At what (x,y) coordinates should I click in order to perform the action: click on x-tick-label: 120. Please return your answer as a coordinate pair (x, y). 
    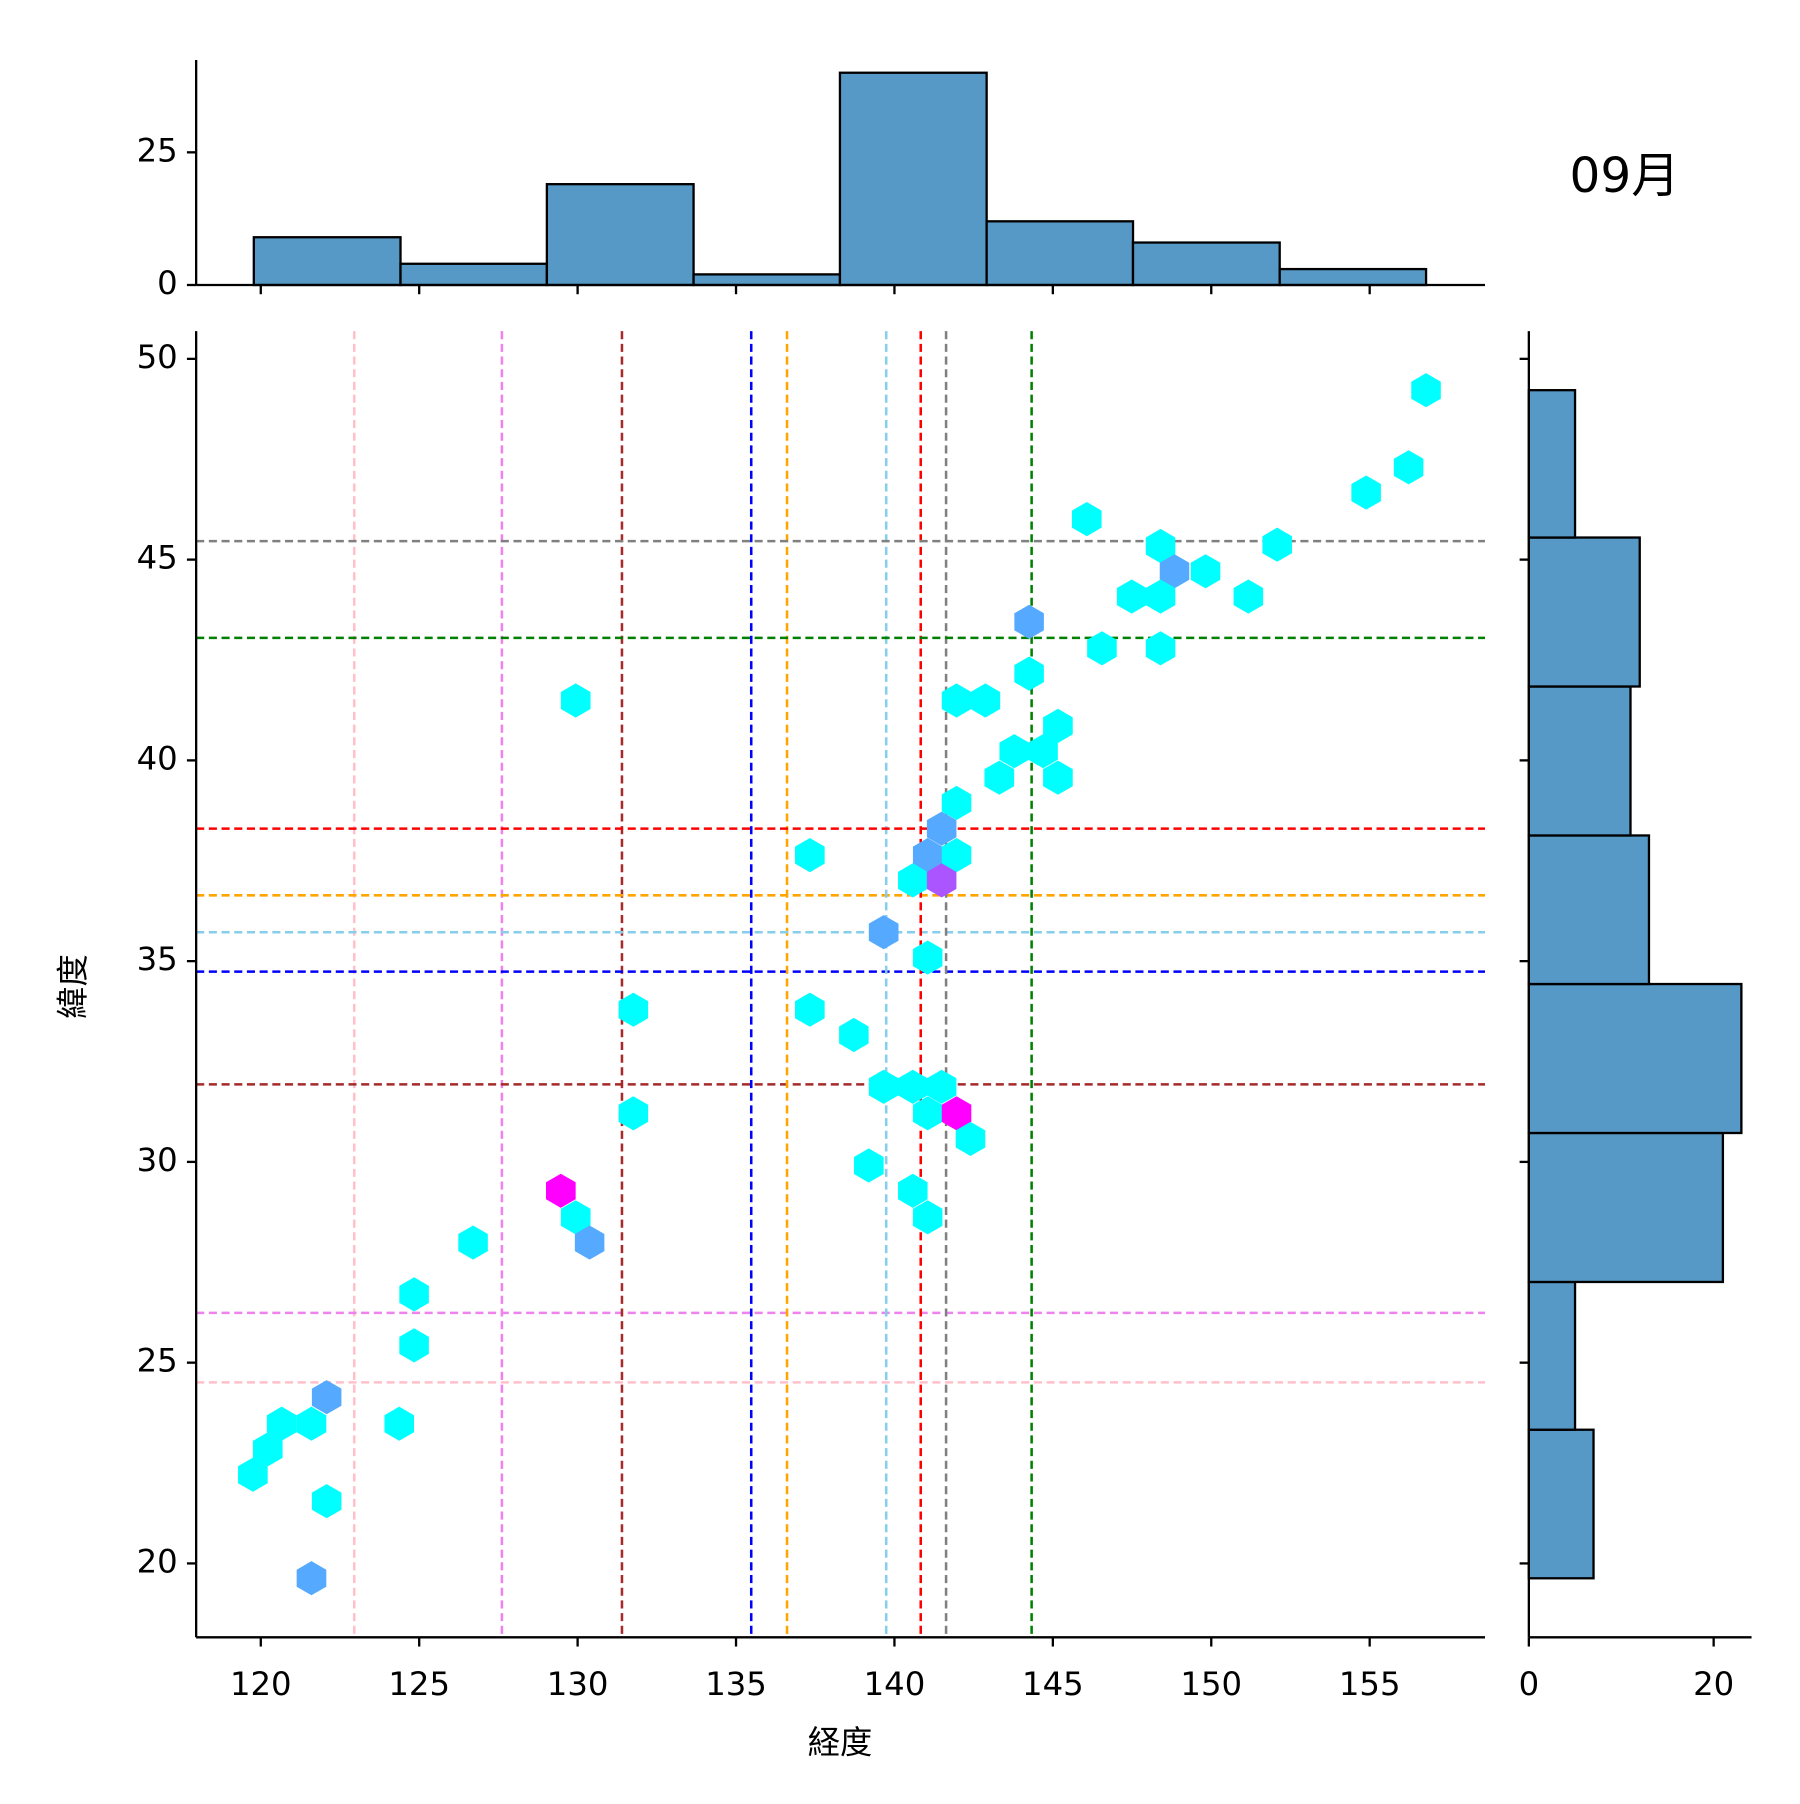
    Looking at the image, I should click on (261, 1684).